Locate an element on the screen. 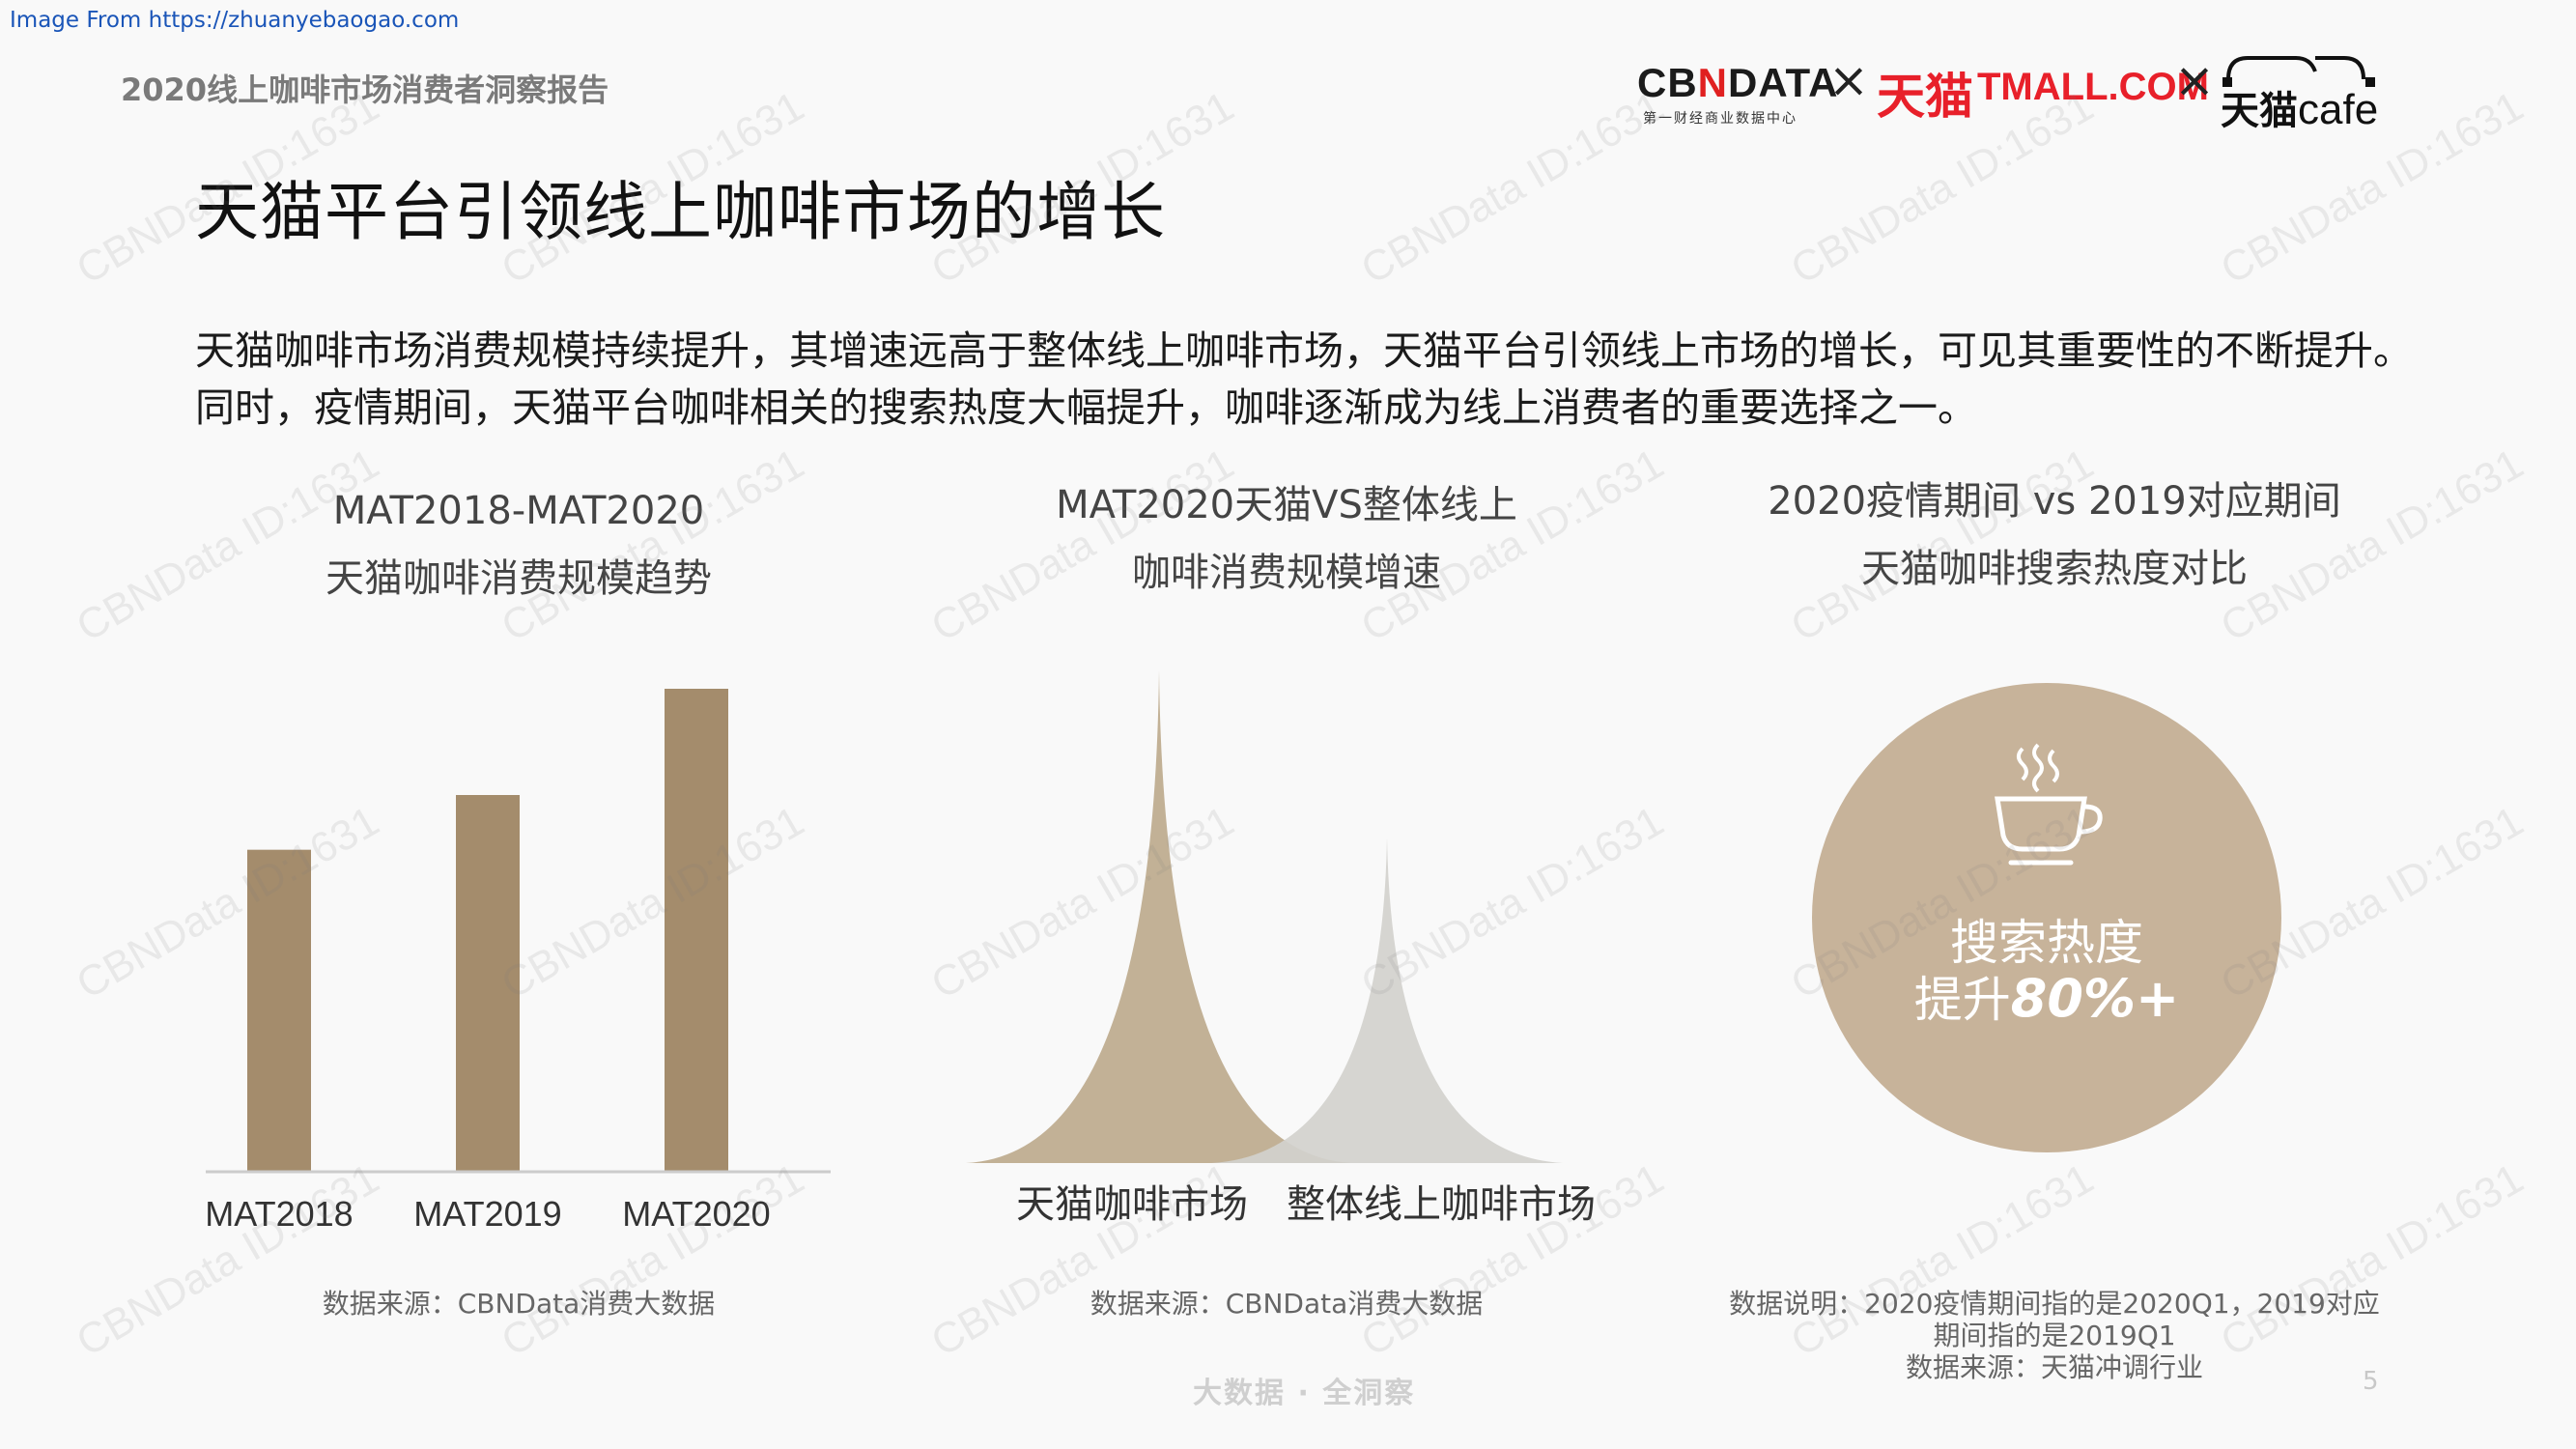  chart1-bar-chart: MAT2018 MAT2019 MAT2020 is located at coordinates (518, 961).